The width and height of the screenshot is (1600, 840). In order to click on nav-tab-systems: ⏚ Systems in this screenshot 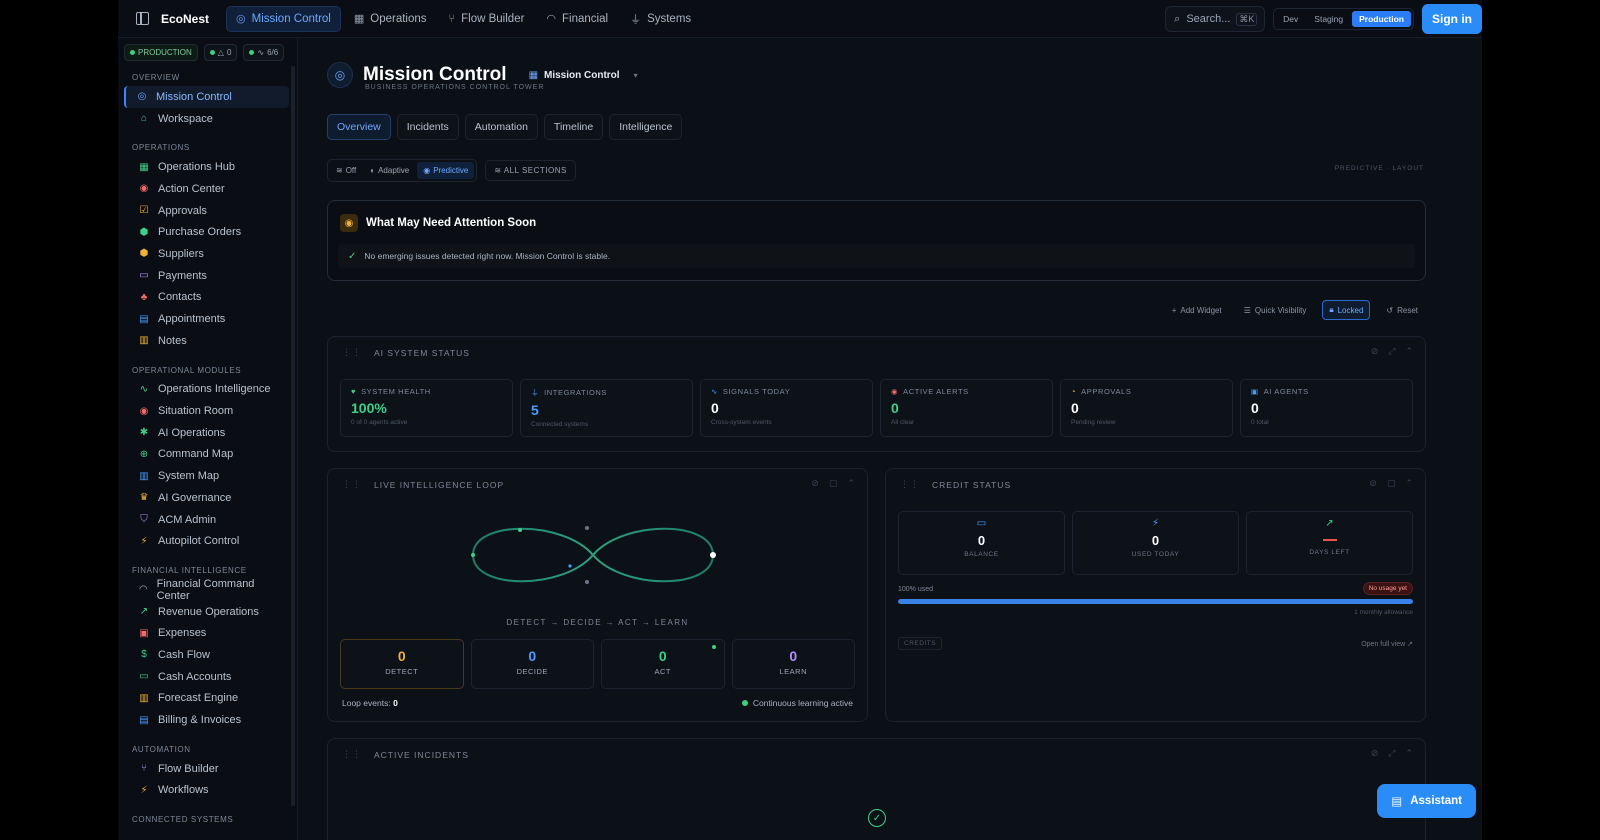, I will do `click(660, 19)`.